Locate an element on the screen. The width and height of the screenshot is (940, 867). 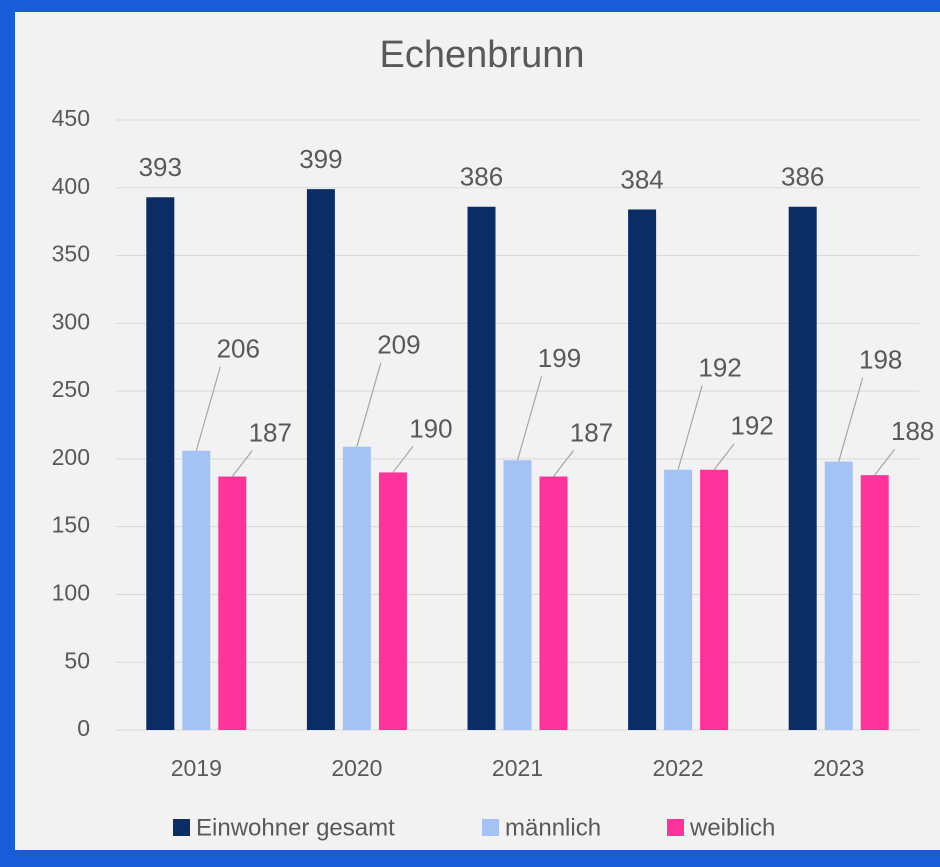
x-tick-label: 2023 is located at coordinates (838, 768).